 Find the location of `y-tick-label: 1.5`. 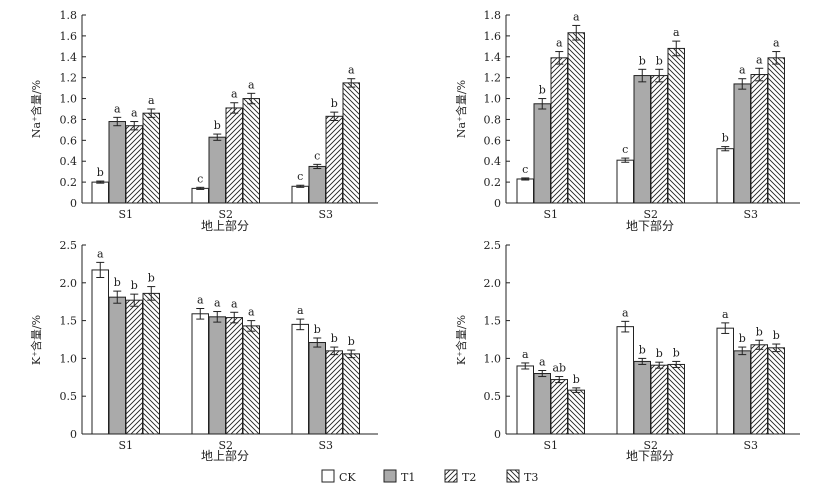

y-tick-label: 1.5 is located at coordinates (493, 321).